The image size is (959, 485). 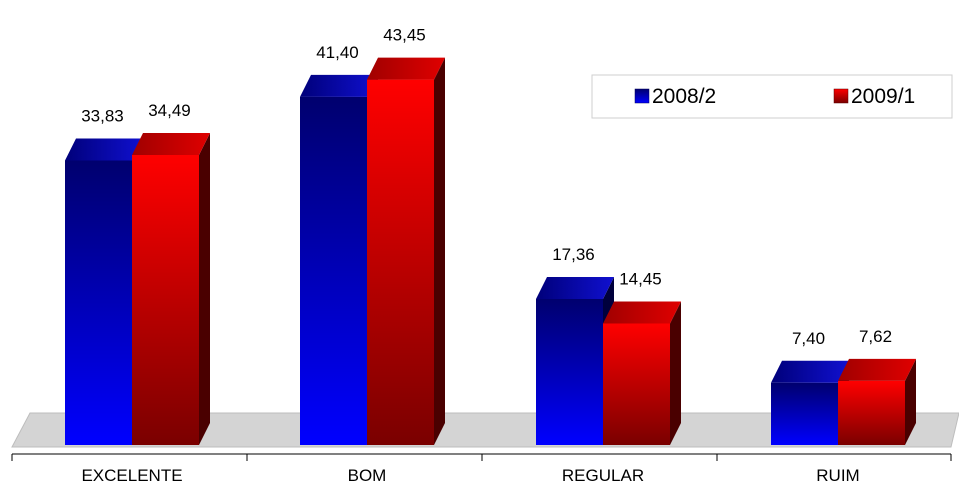 I want to click on category-label-ruim: RUIM, so click(x=837, y=475).